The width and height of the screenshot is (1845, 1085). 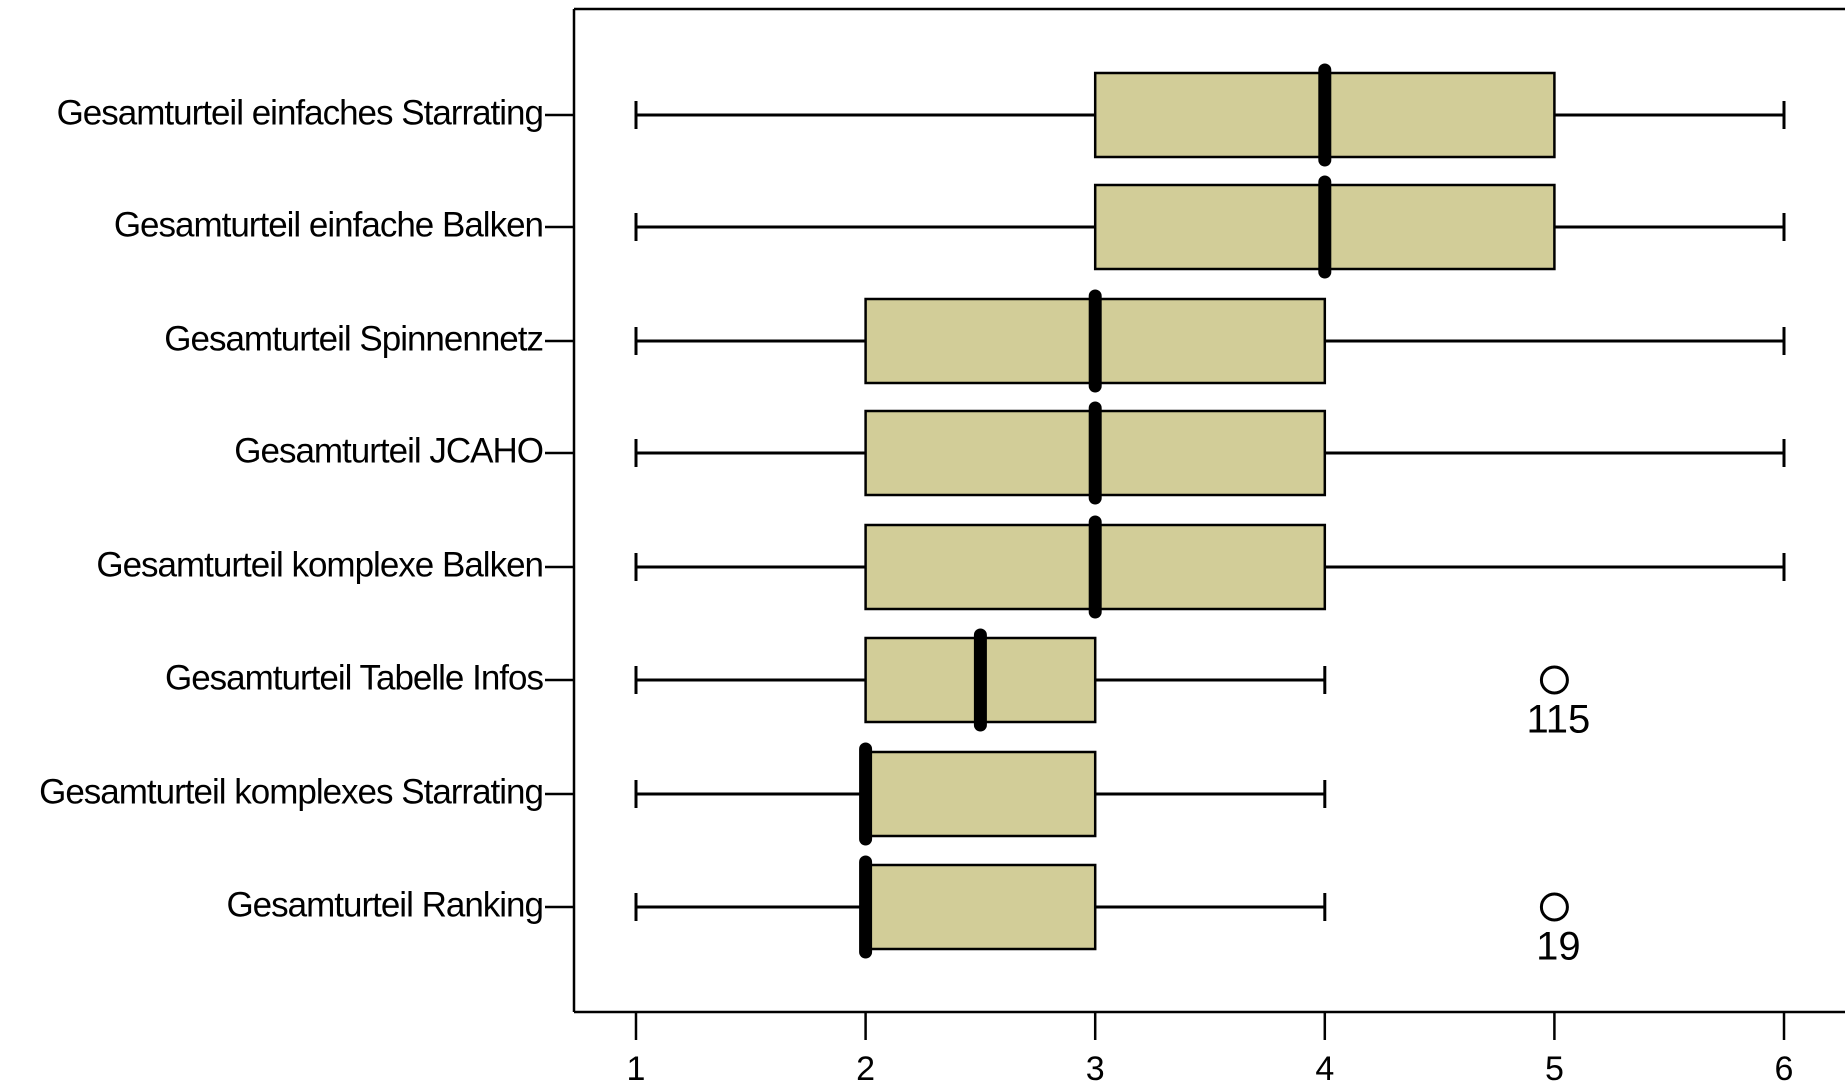 I want to click on x-tick-label: 6, so click(x=1784, y=1067).